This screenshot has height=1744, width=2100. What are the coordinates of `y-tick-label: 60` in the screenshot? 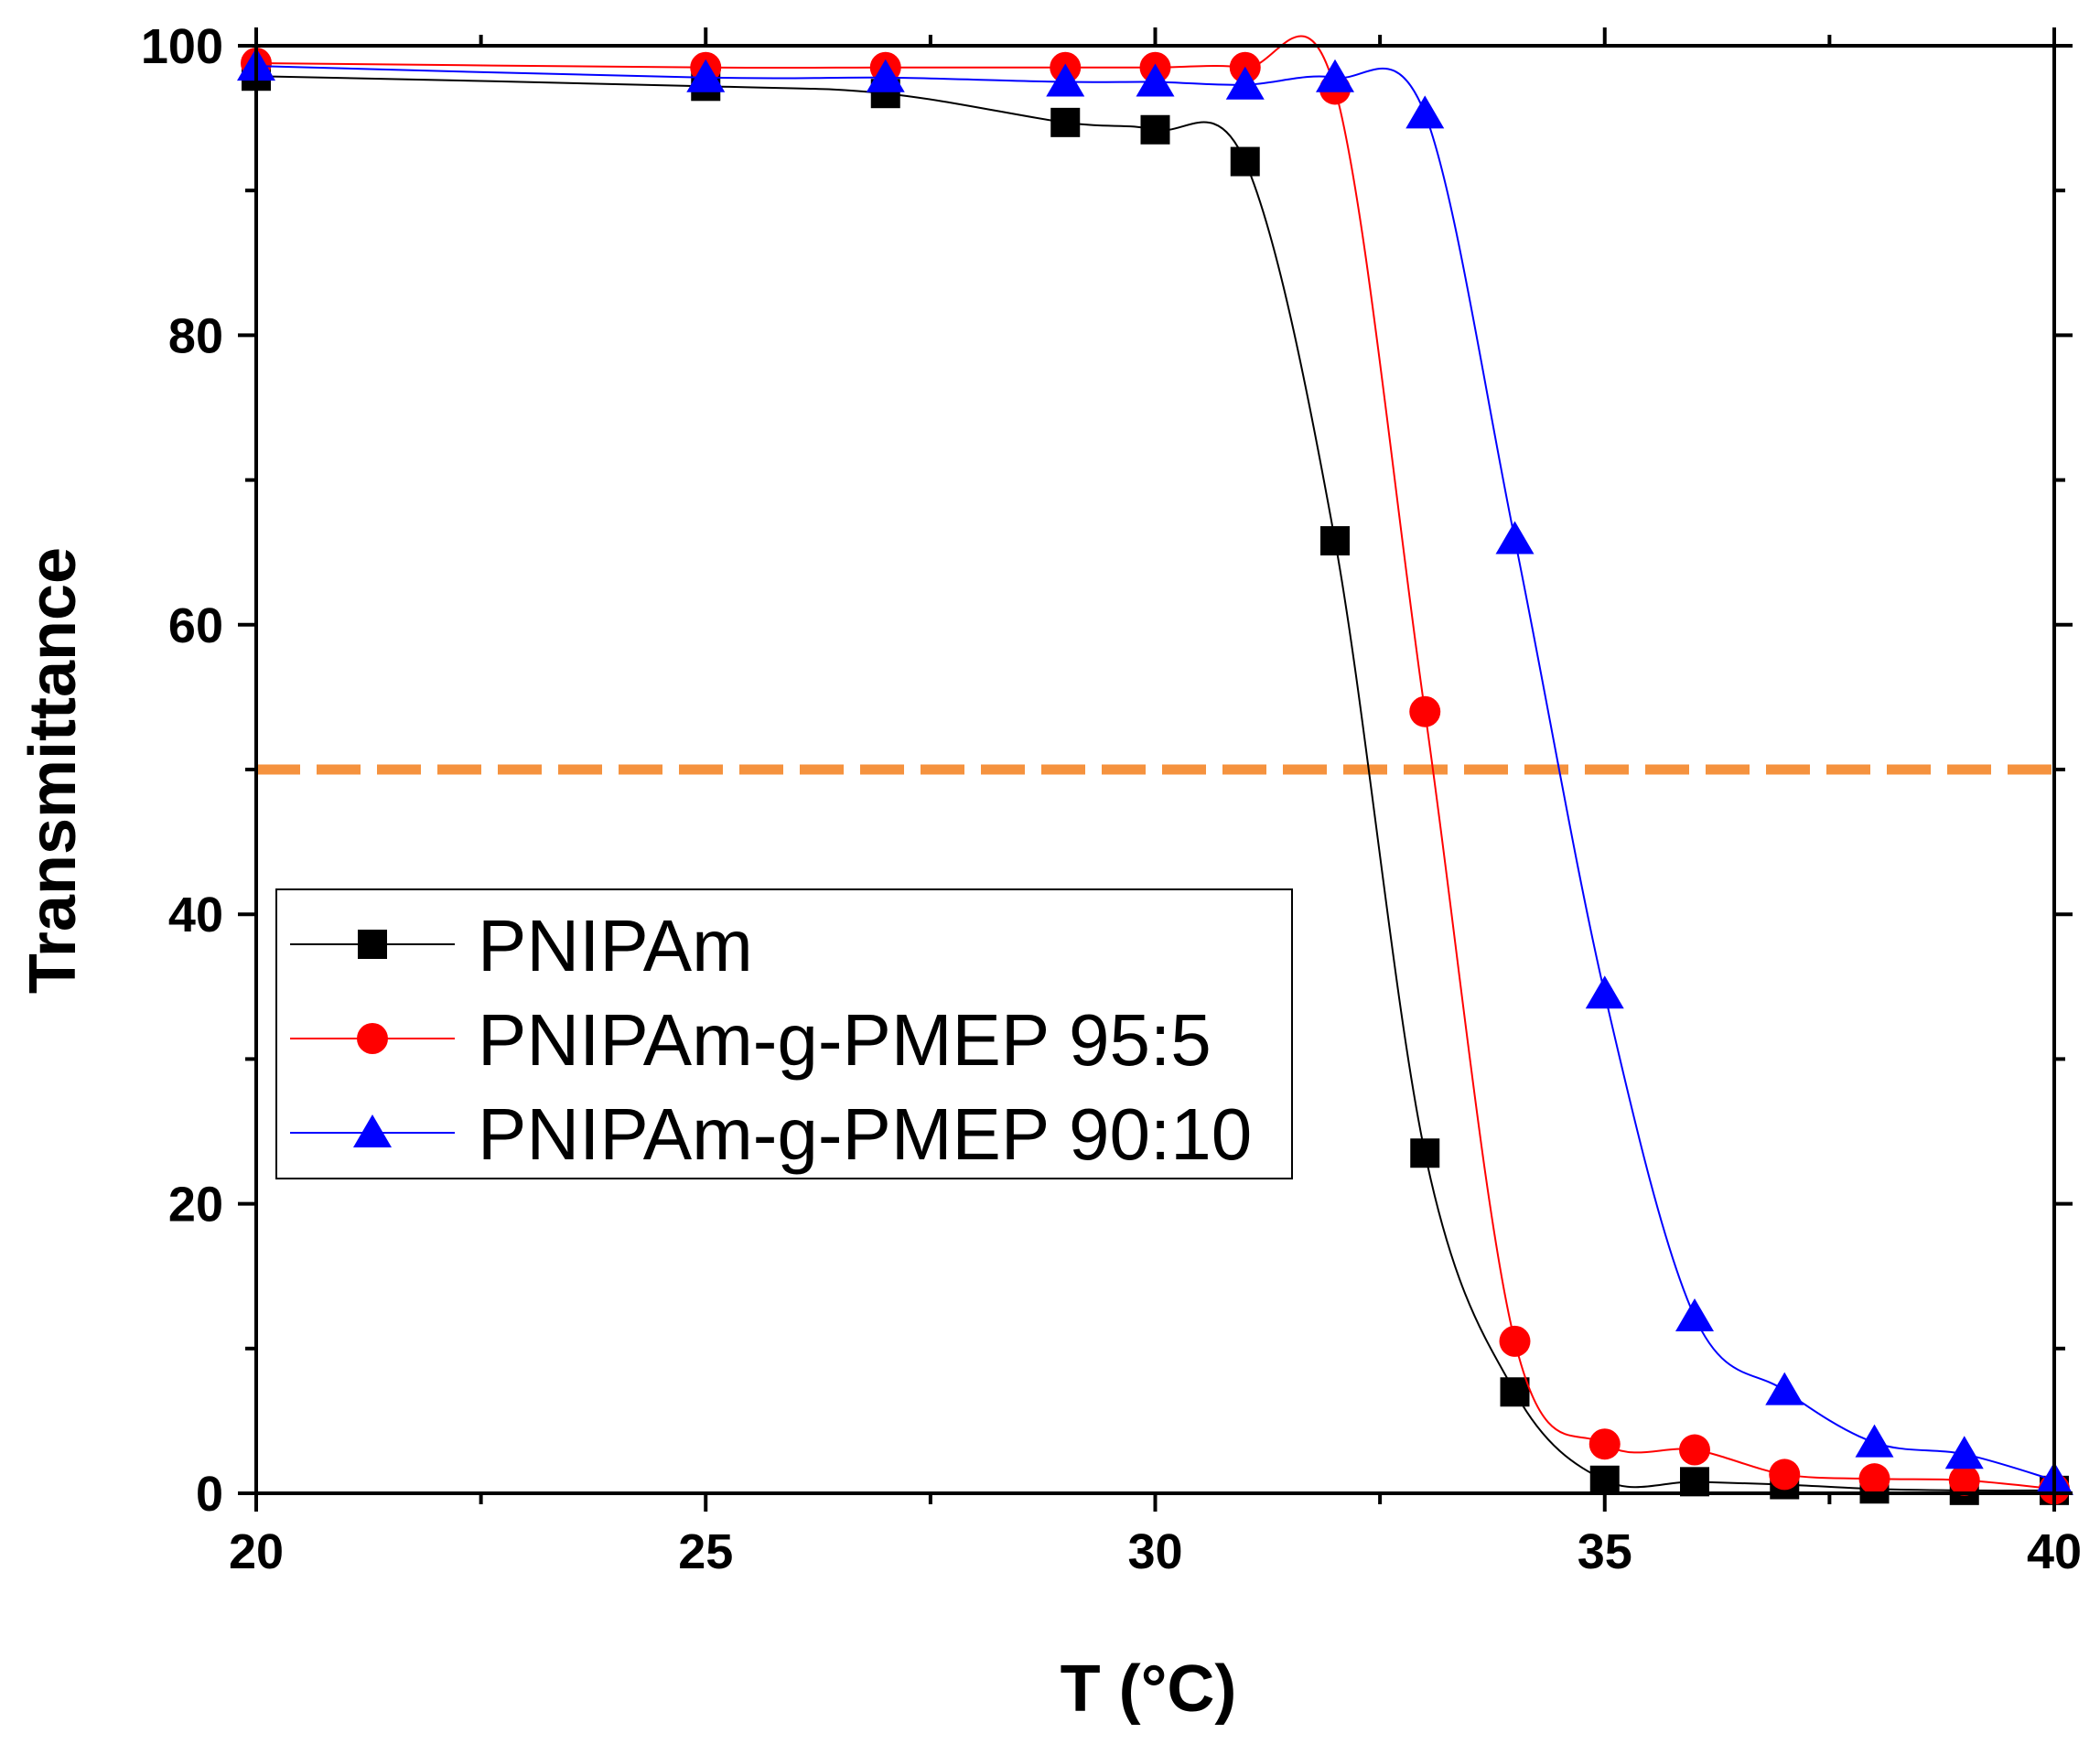 It's located at (195, 626).